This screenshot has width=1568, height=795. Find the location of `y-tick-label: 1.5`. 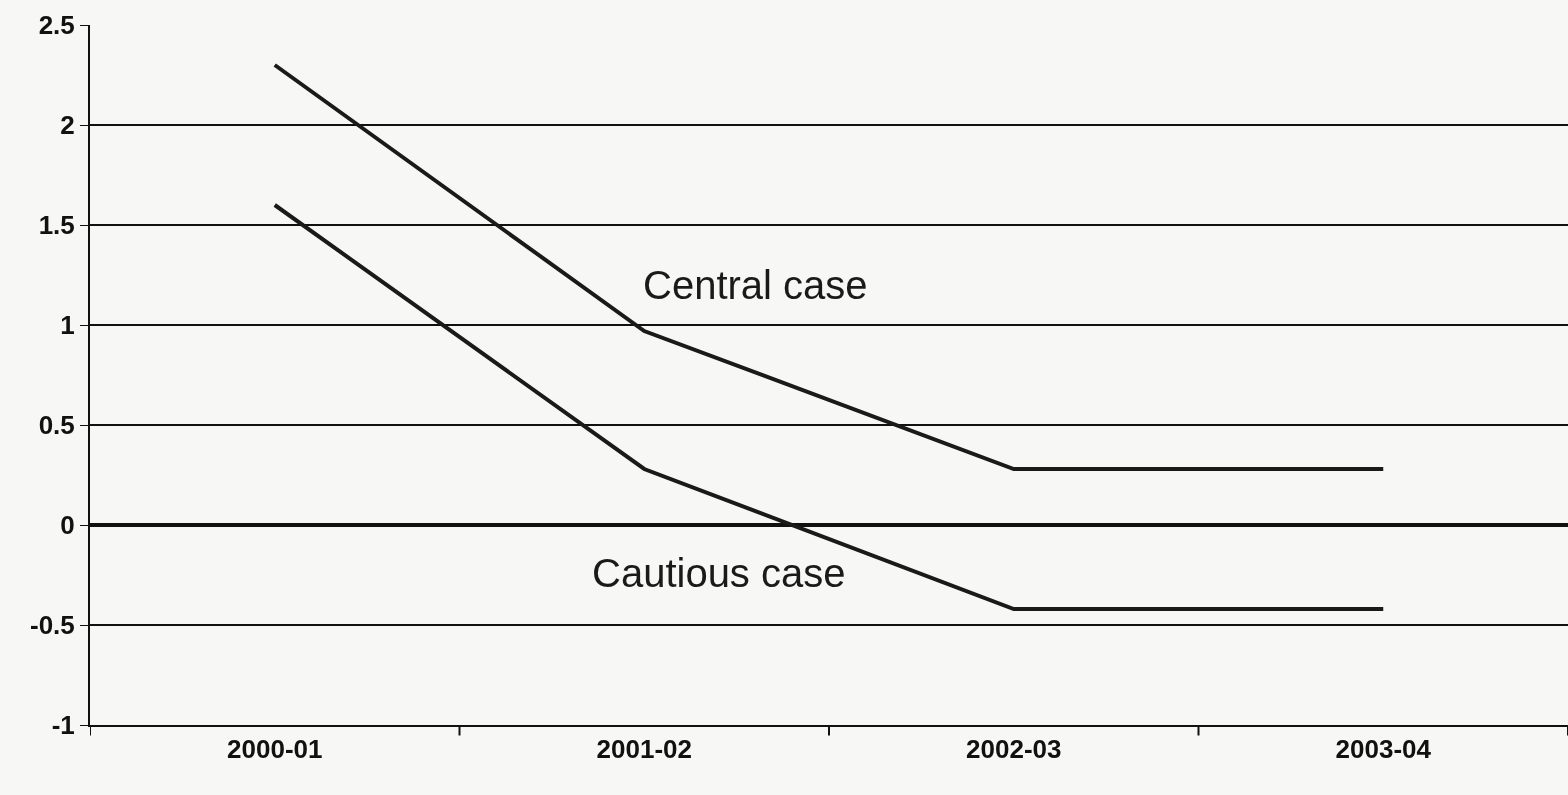

y-tick-label: 1.5 is located at coordinates (56, 225).